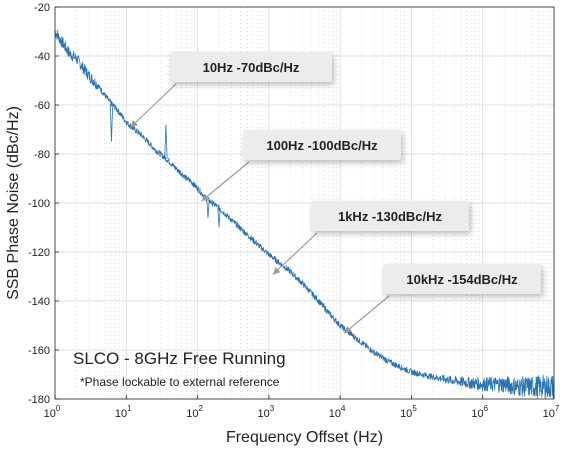  Describe the element at coordinates (200, 408) in the screenshot. I see `x-tick-exponent: 2` at that location.